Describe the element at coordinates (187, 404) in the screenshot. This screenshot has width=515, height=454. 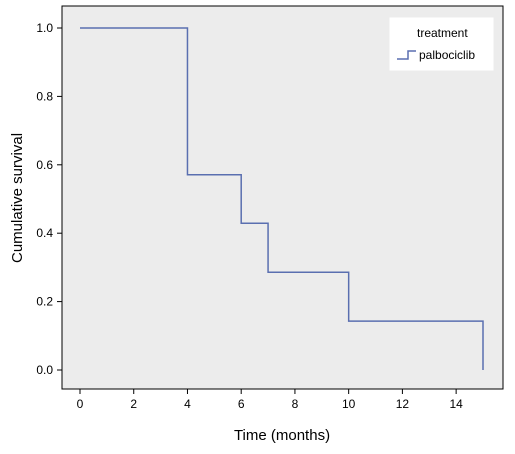
I see `x-tick-label: 4` at that location.